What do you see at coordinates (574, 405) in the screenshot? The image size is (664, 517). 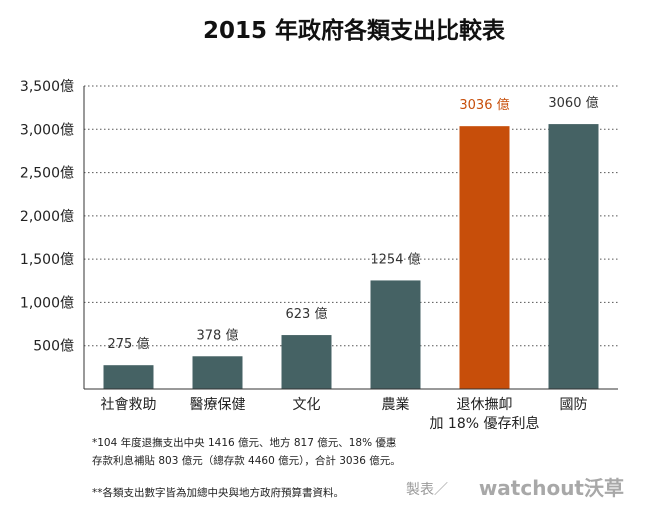 I see `x-category-label: 國防` at bounding box center [574, 405].